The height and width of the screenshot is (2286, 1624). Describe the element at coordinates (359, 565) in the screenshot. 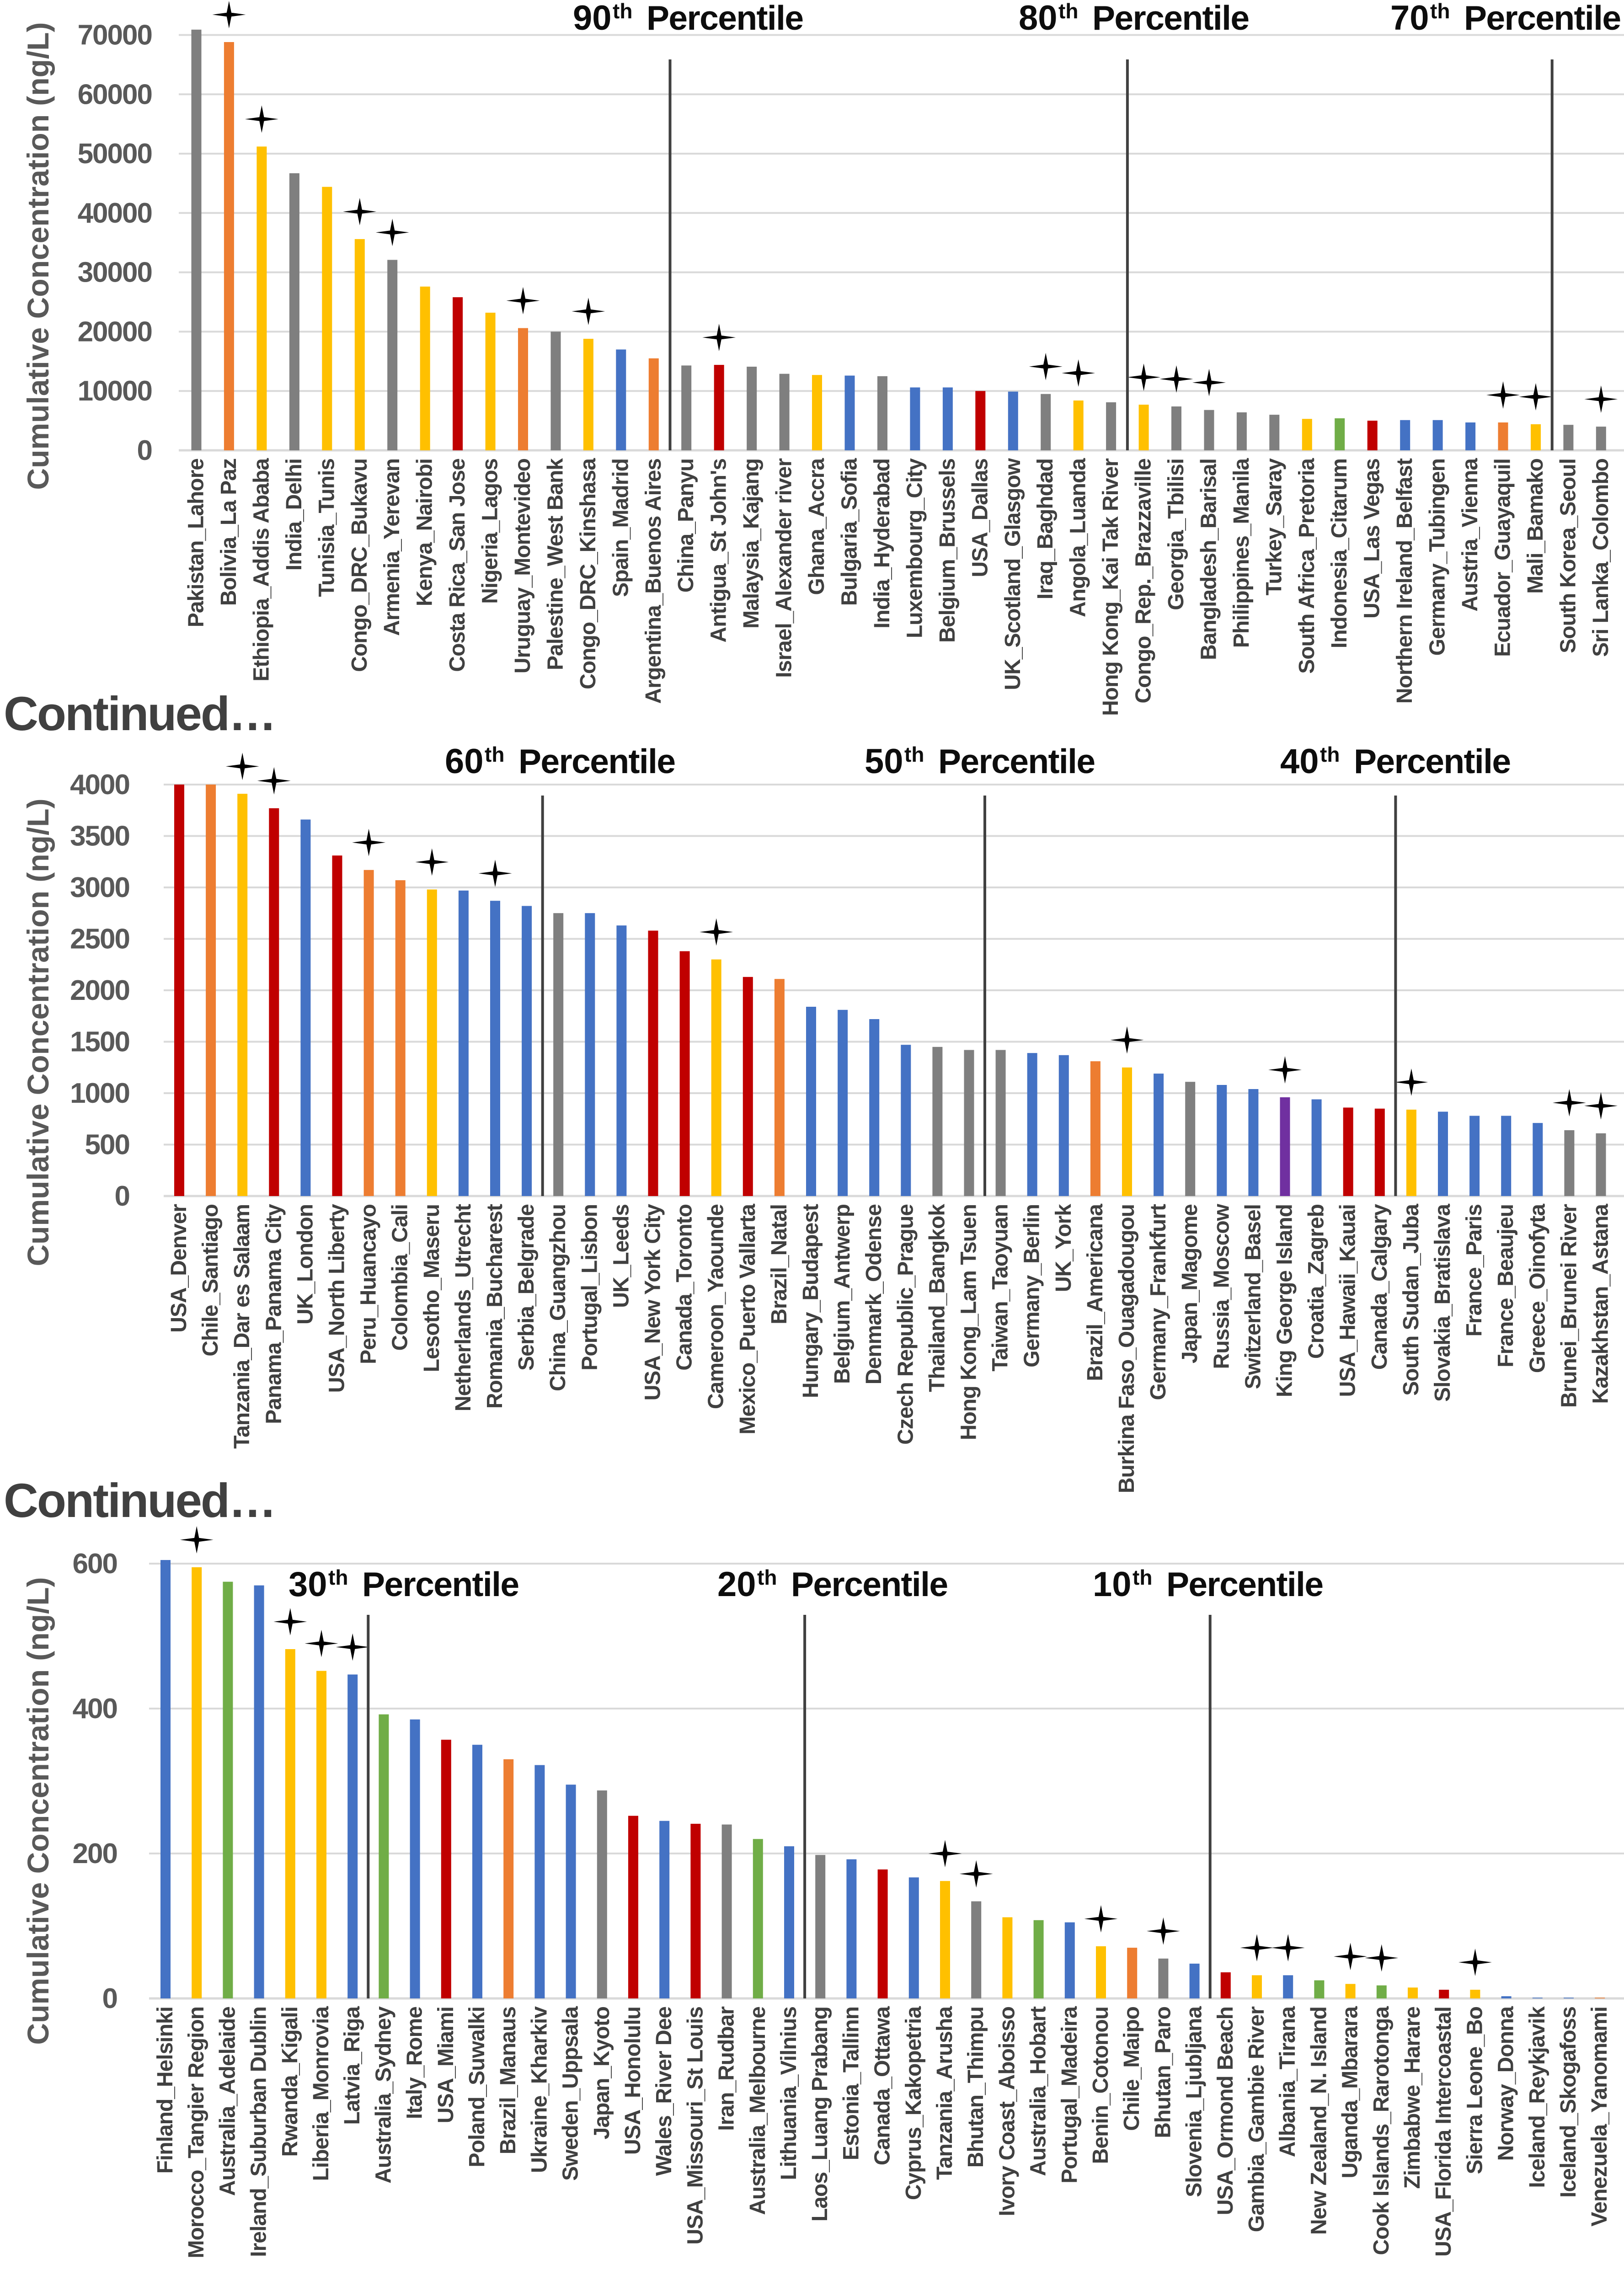

I see `svg-text: Congo_DRC_Bukavu` at that location.